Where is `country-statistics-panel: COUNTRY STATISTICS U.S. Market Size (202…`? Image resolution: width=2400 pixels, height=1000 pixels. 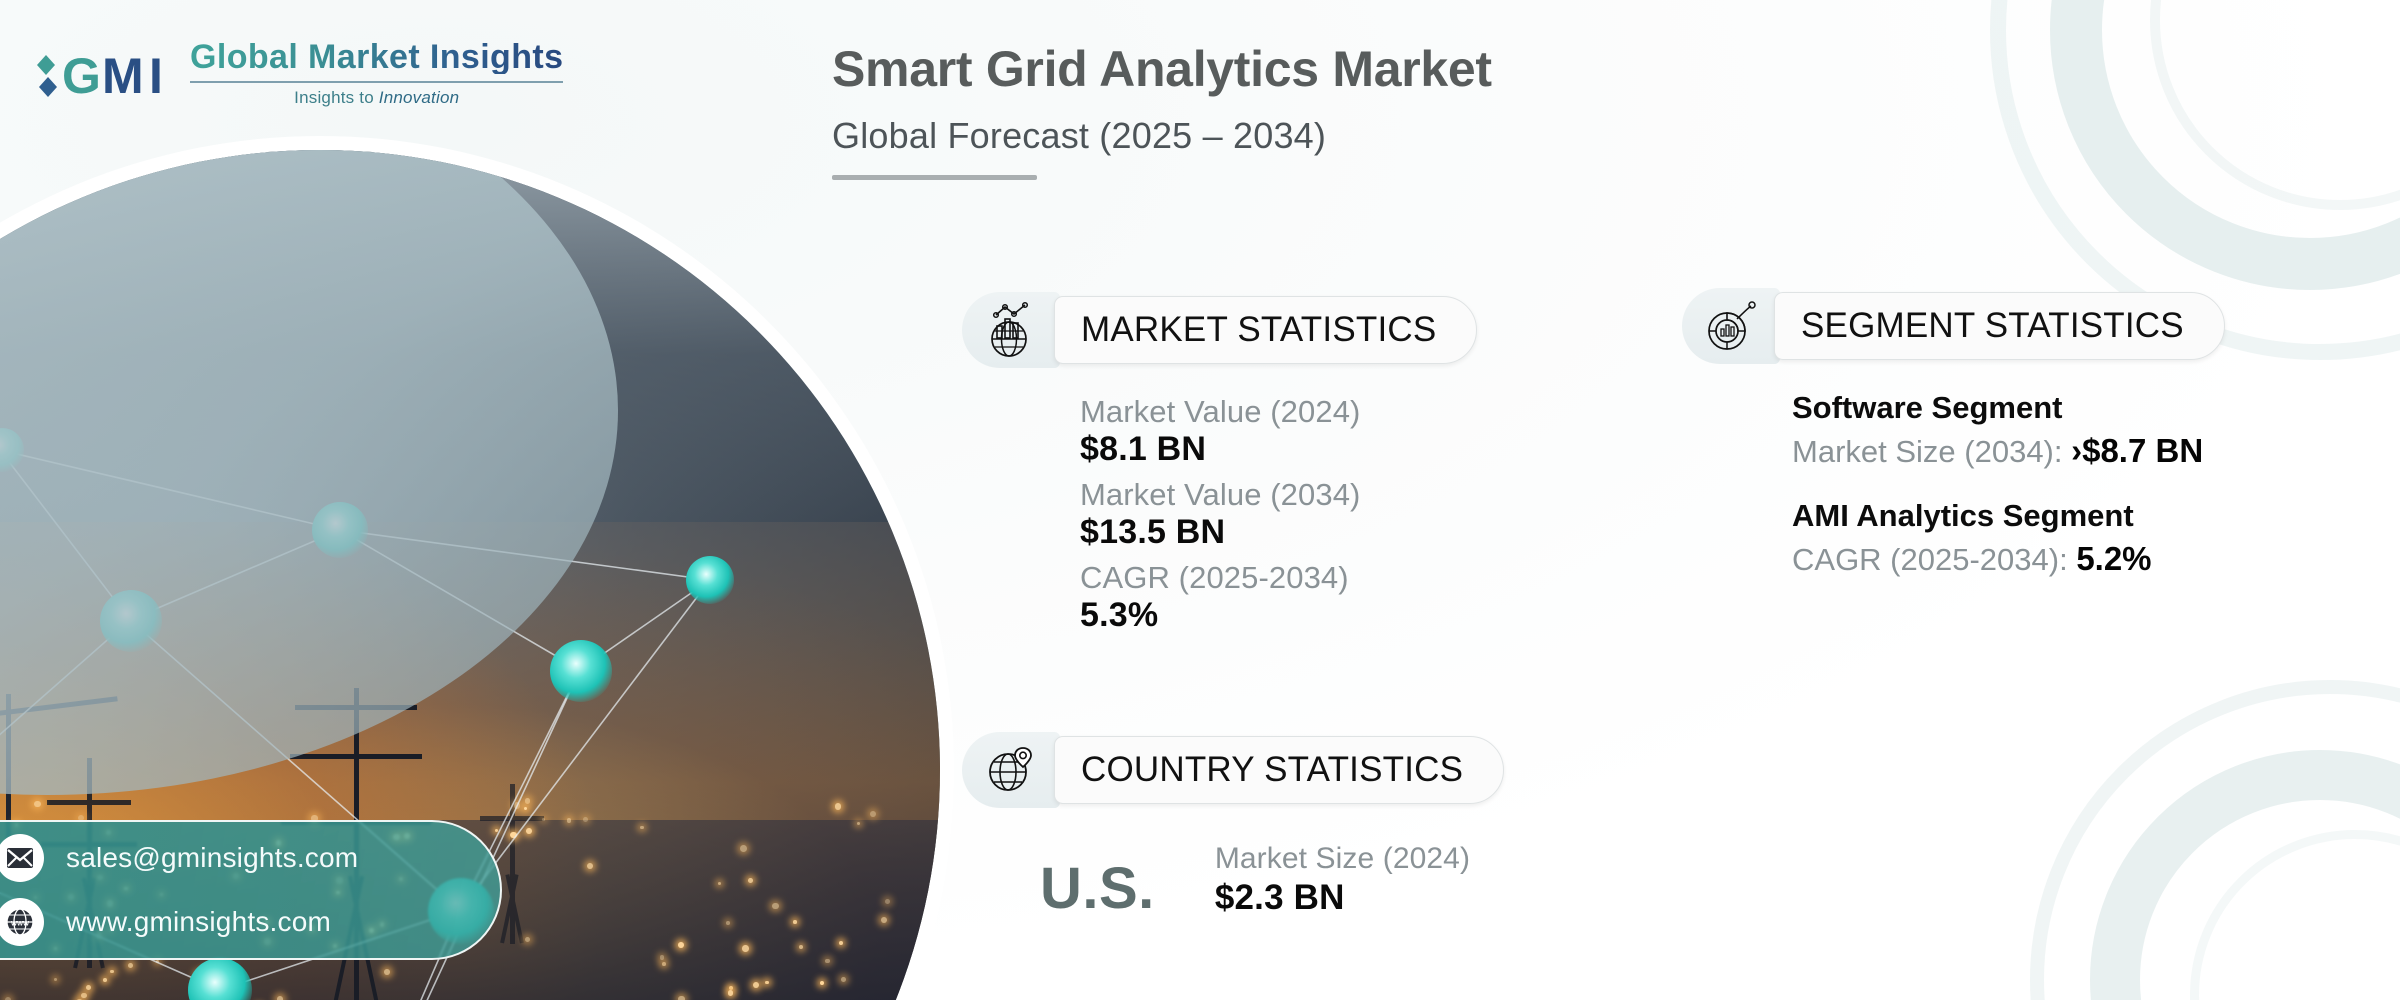 country-statistics-panel: COUNTRY STATISTICS U.S. Market Size (202… is located at coordinates (1233, 826).